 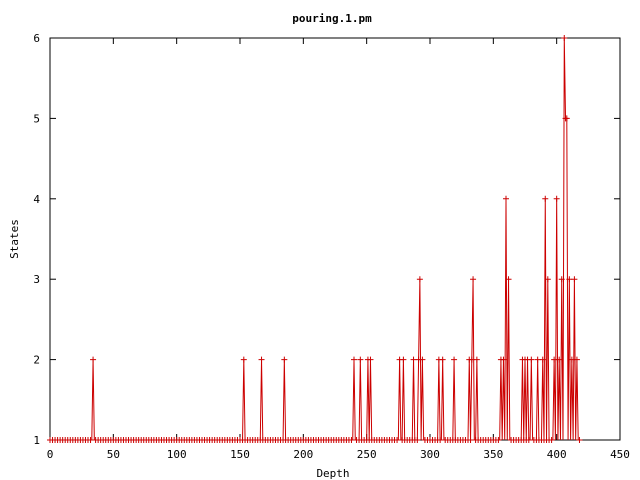 I want to click on x-tick-label: 200, so click(x=303, y=454).